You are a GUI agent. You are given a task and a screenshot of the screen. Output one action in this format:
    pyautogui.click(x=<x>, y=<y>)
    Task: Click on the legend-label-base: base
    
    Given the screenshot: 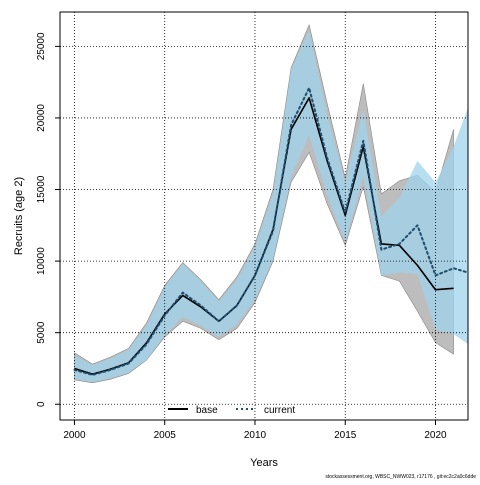 What is the action you would take?
    pyautogui.click(x=207, y=410)
    